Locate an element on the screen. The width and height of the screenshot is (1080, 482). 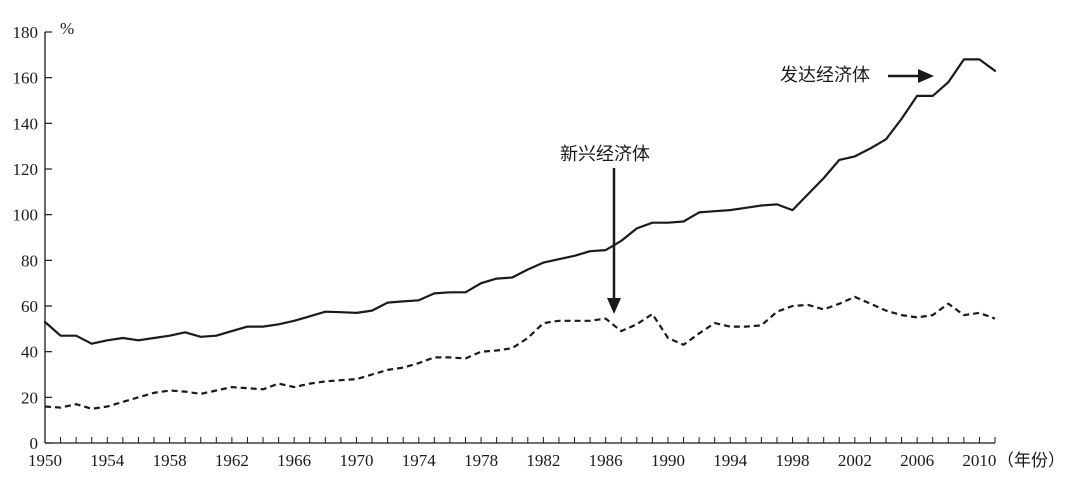
x-tick-label: 1958 is located at coordinates (170, 460).